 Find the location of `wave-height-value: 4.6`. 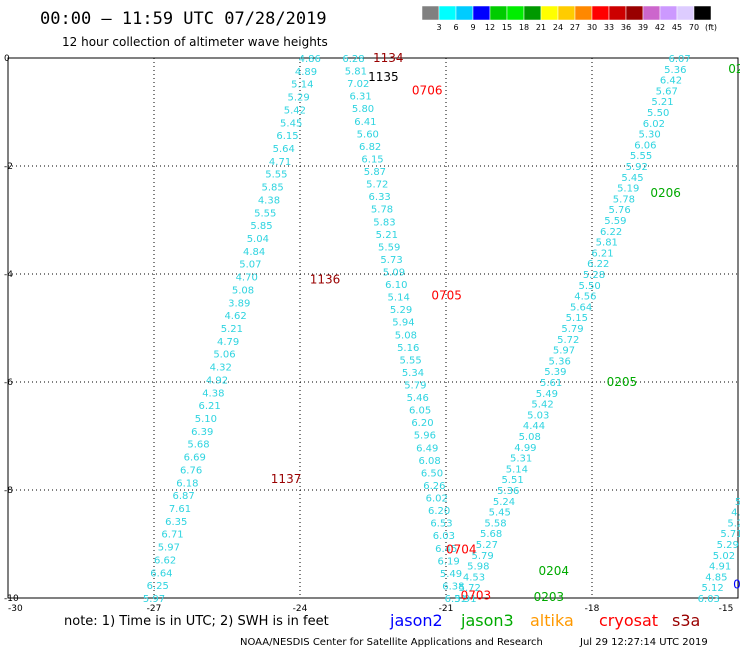

wave-height-value: 4.6 is located at coordinates (735, 513).